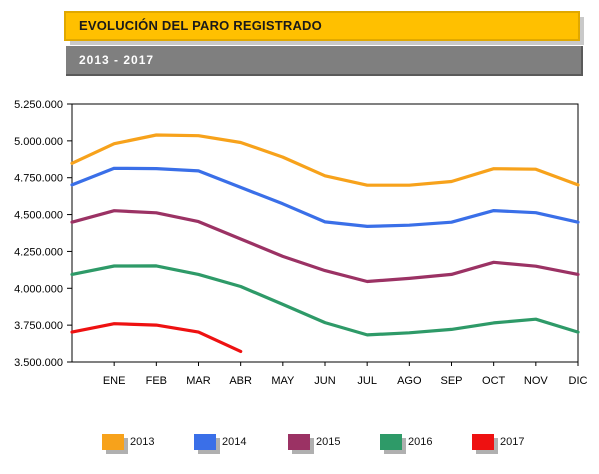 The image size is (599, 474). I want to click on x-tick-label: AGO, so click(409, 381).